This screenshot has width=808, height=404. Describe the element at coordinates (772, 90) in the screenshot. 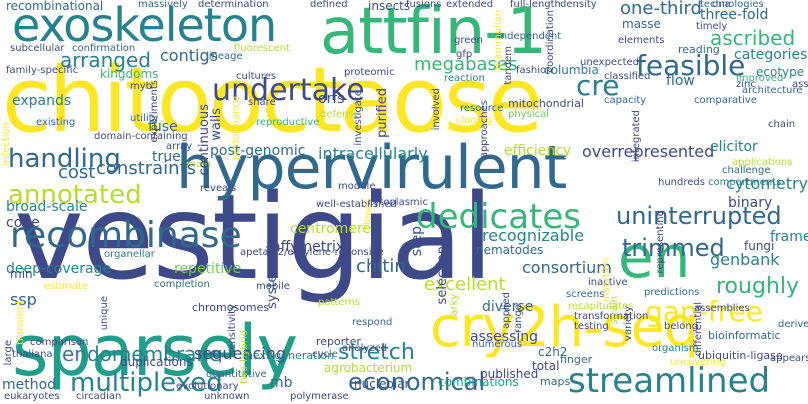

I see `word-architecture: architecture` at that location.